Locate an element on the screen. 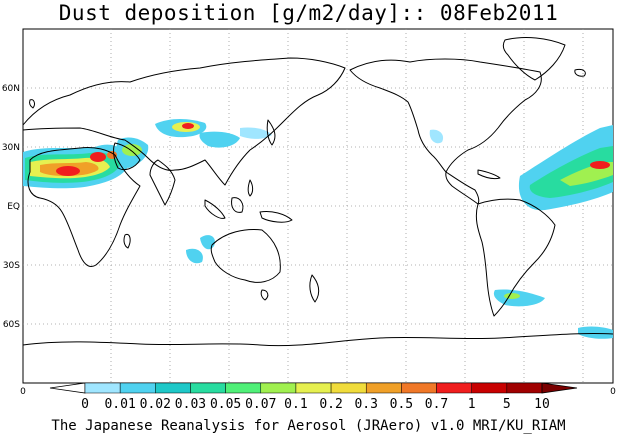 Image resolution: width=617 pixels, height=438 pixels. colorbar-tick-label: 0.01 is located at coordinates (119, 404).